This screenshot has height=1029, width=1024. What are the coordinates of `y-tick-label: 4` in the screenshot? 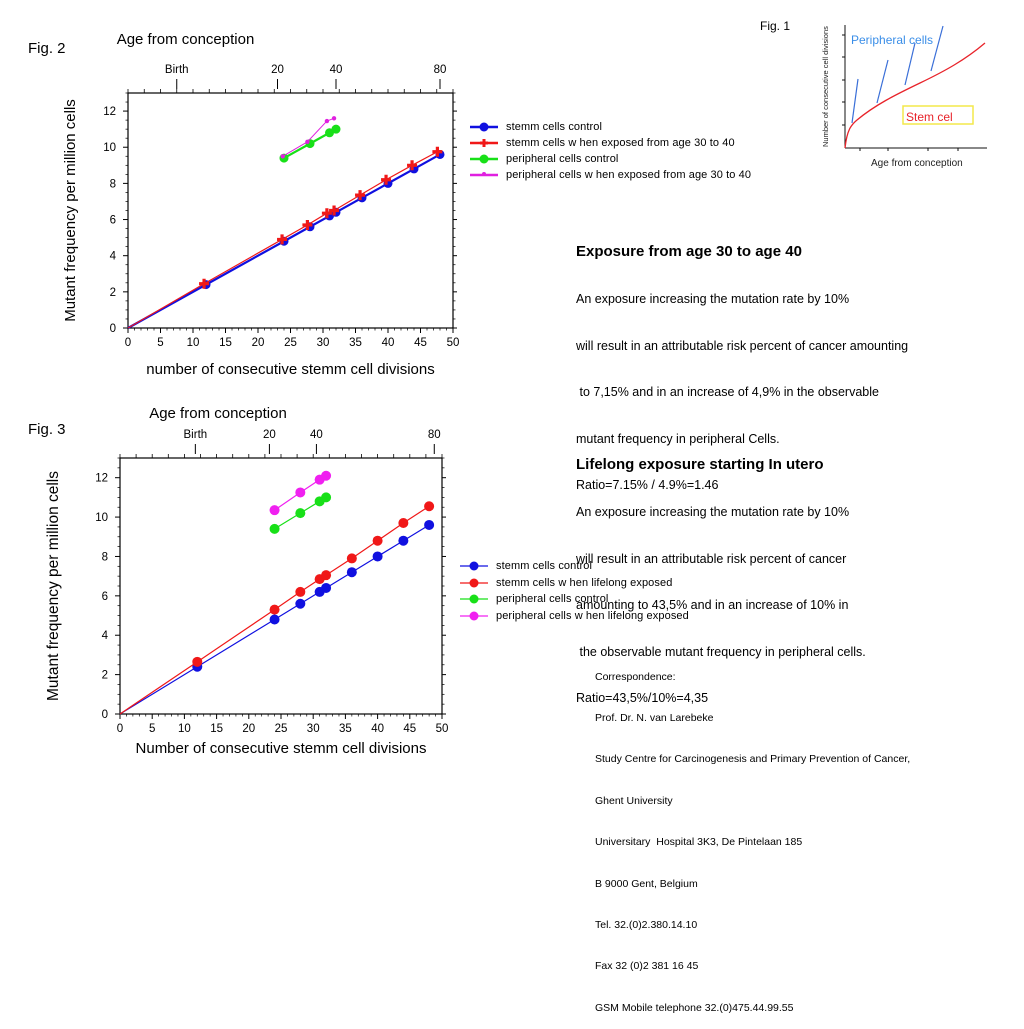 It's located at (105, 636).